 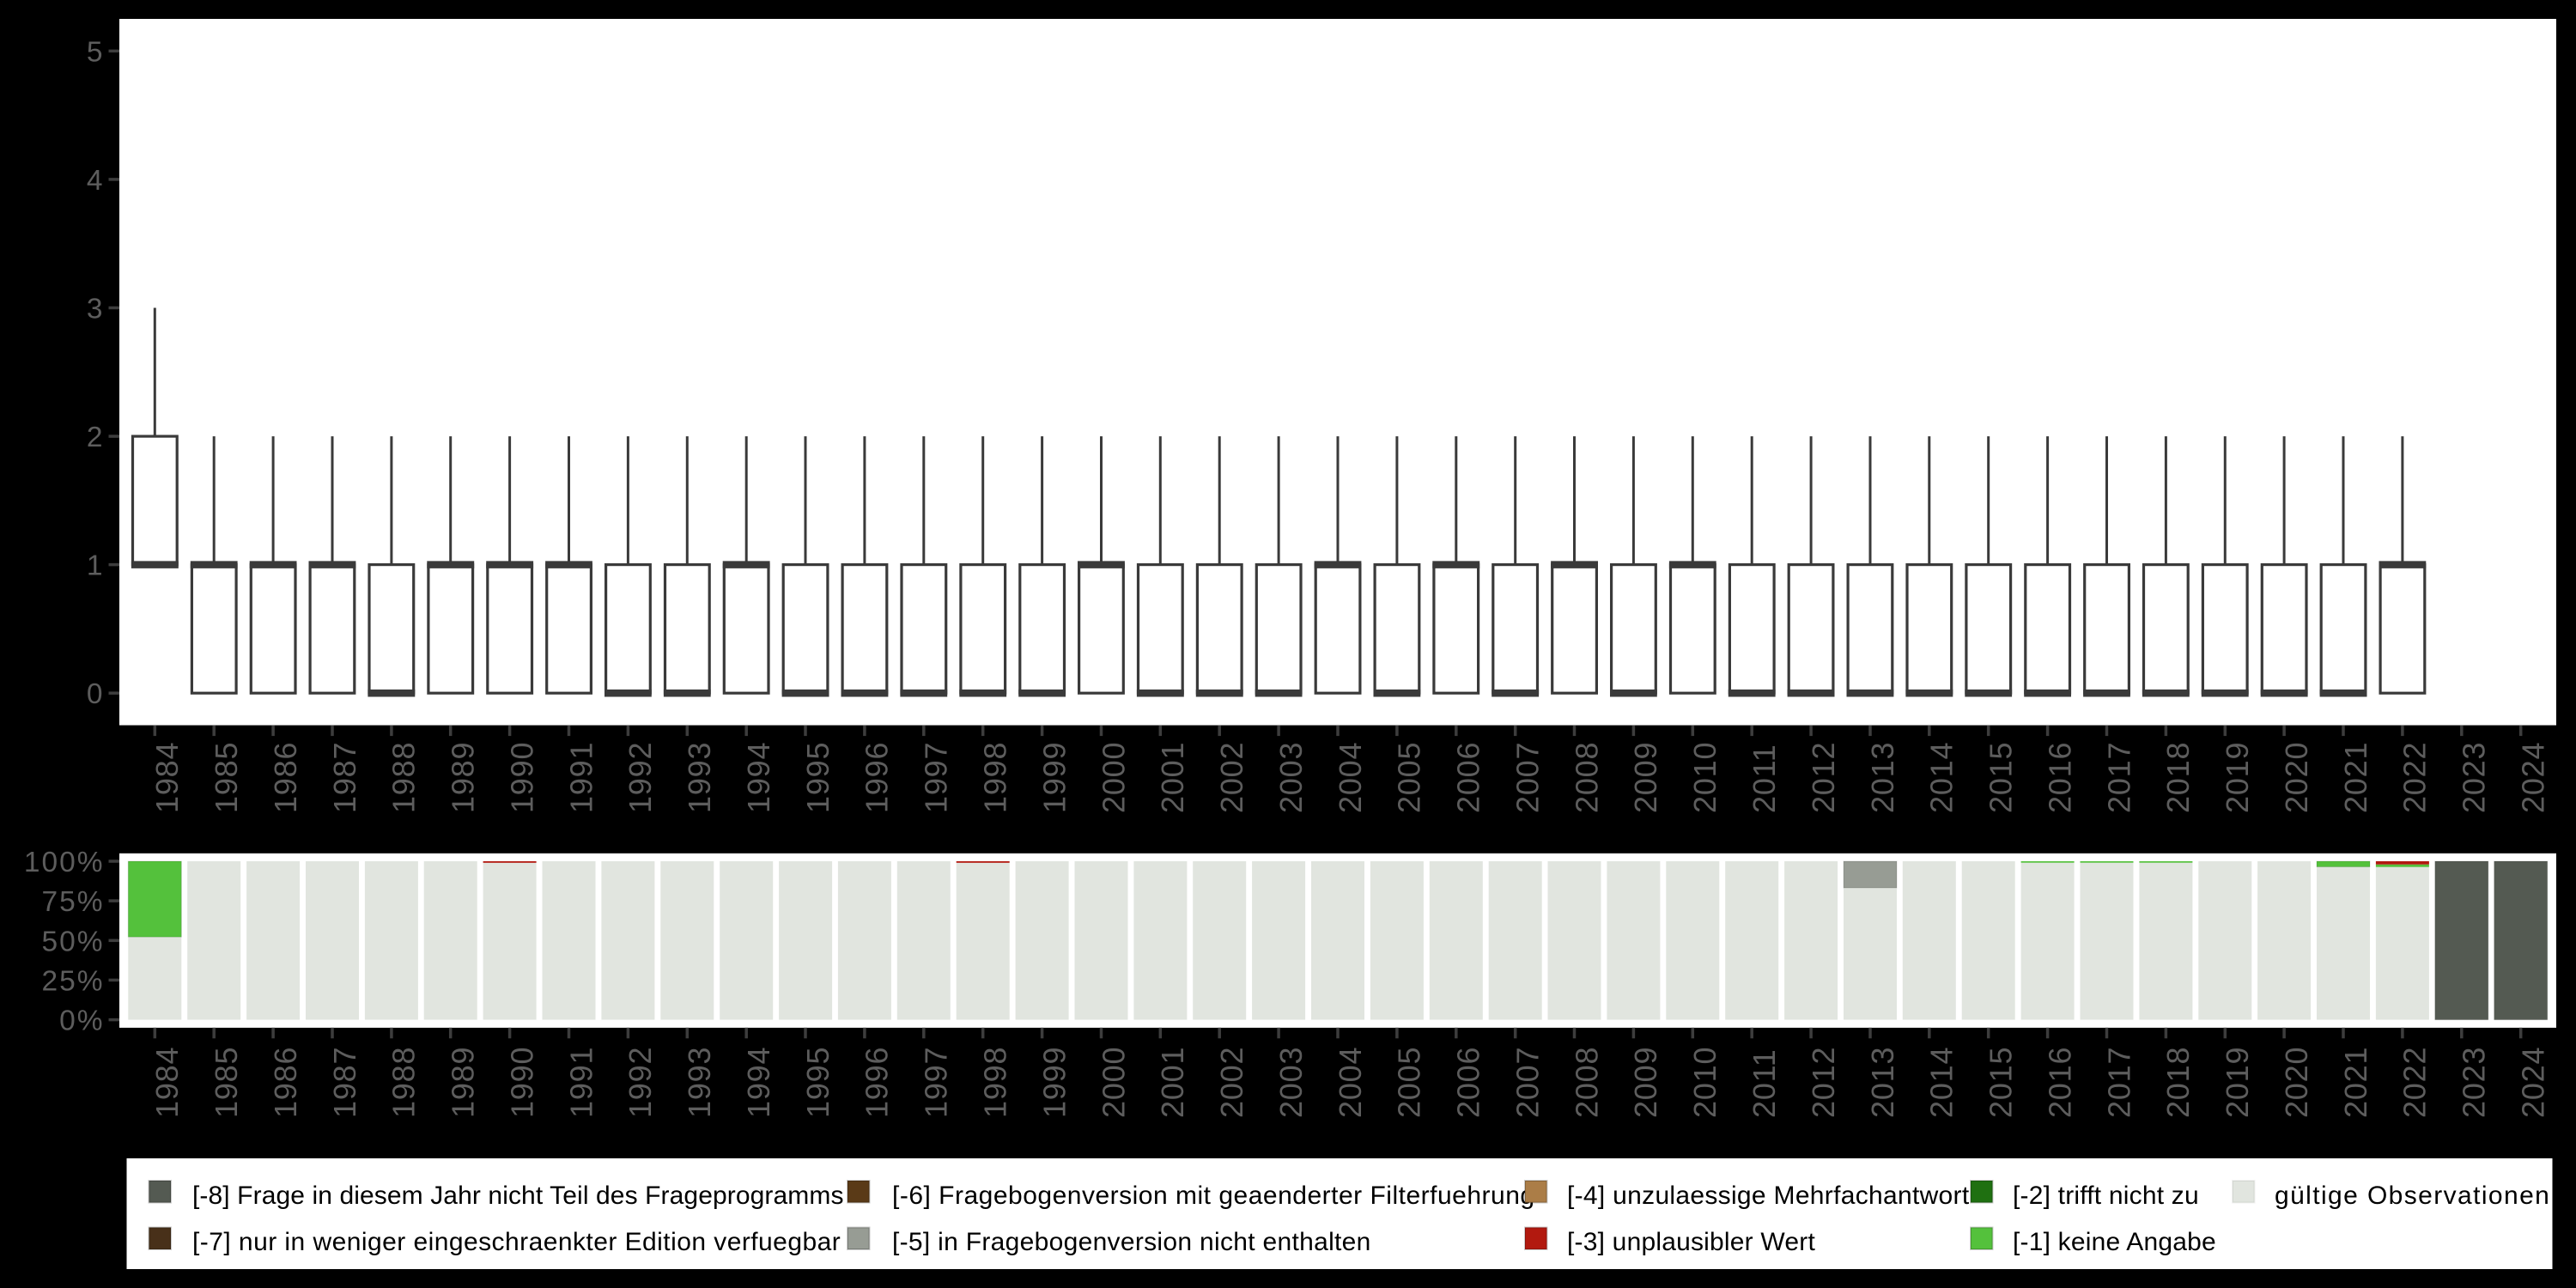 What do you see at coordinates (96, 310) in the screenshot?
I see `svg-text: 3` at bounding box center [96, 310].